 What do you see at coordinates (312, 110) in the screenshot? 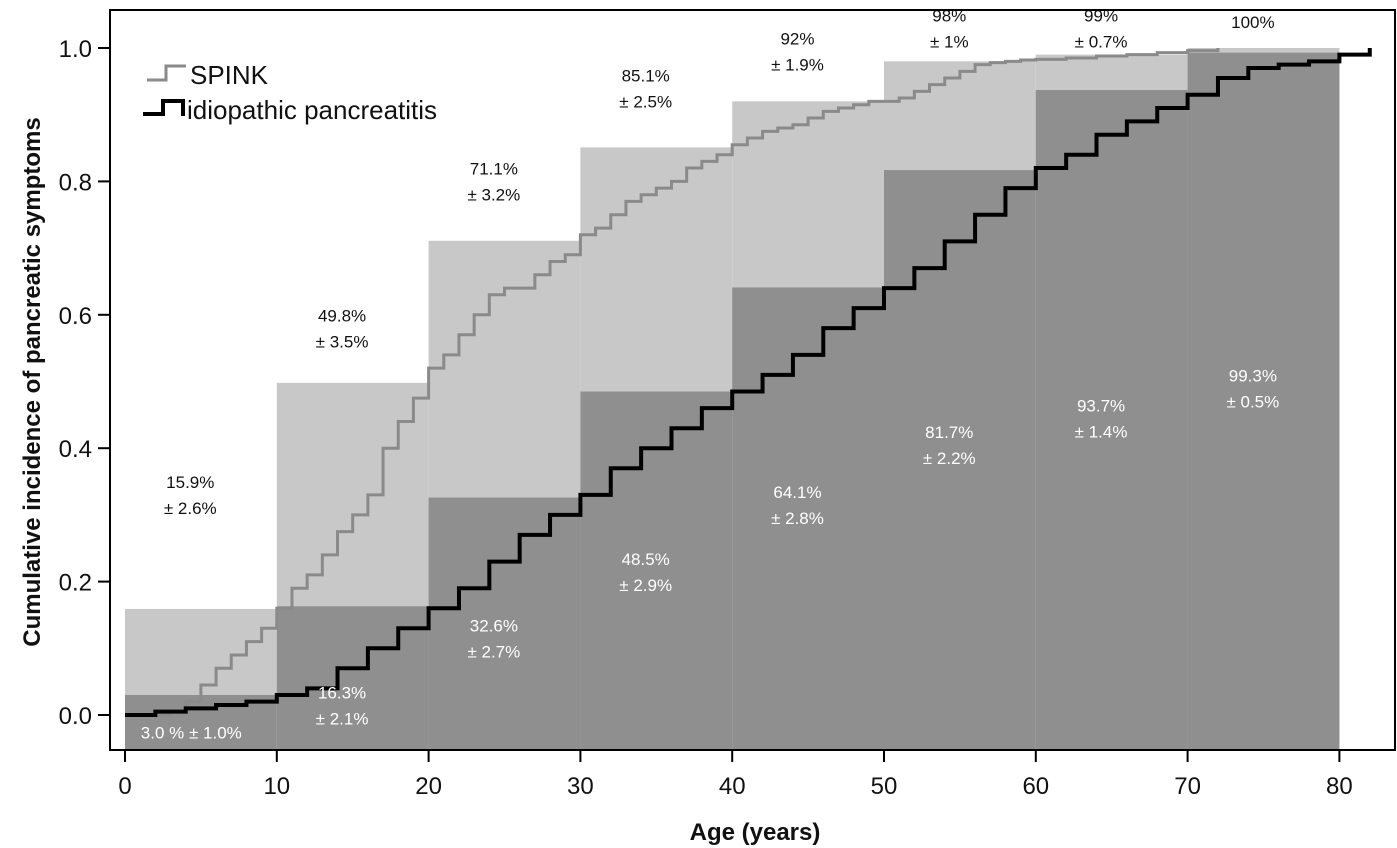
I see `legend-label-idiopathic: idiopathic pancreatitis` at bounding box center [312, 110].